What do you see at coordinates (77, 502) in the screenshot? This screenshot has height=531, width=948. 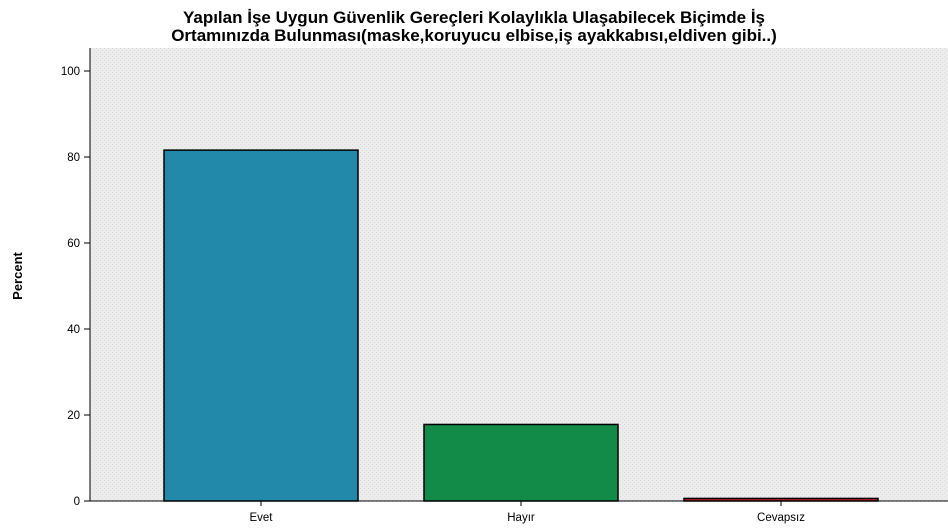 I see `y-tick-label: 0` at bounding box center [77, 502].